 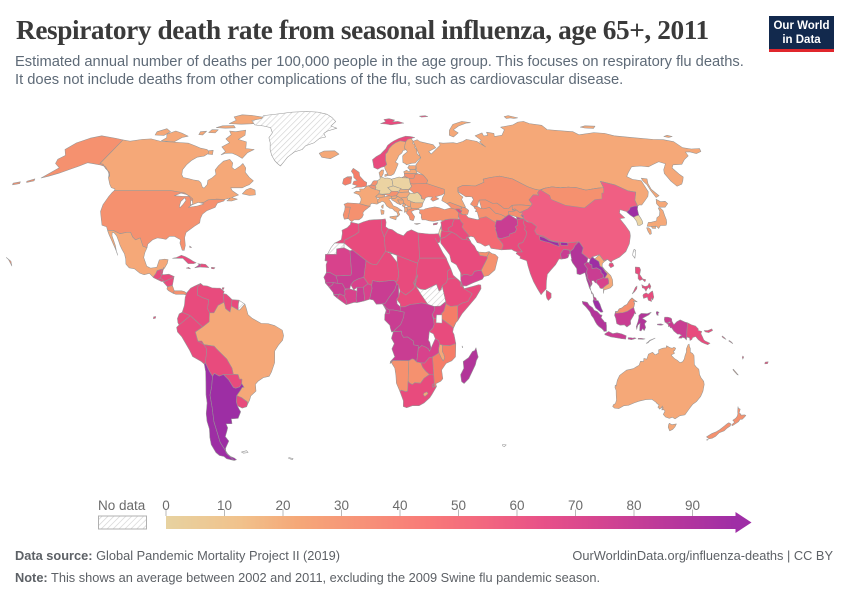 I want to click on svg-text: 10, so click(x=224, y=505).